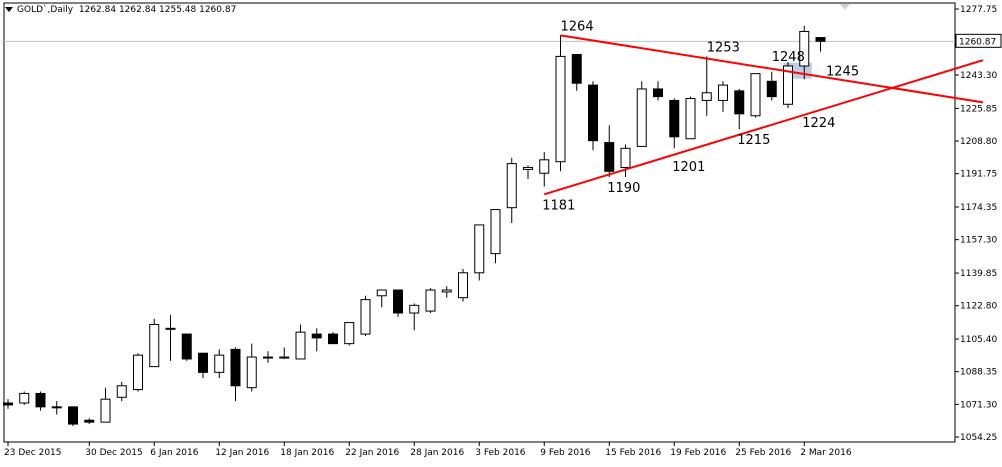 This screenshot has height=467, width=1002. What do you see at coordinates (723, 47) in the screenshot?
I see `annotation-label: 1253` at bounding box center [723, 47].